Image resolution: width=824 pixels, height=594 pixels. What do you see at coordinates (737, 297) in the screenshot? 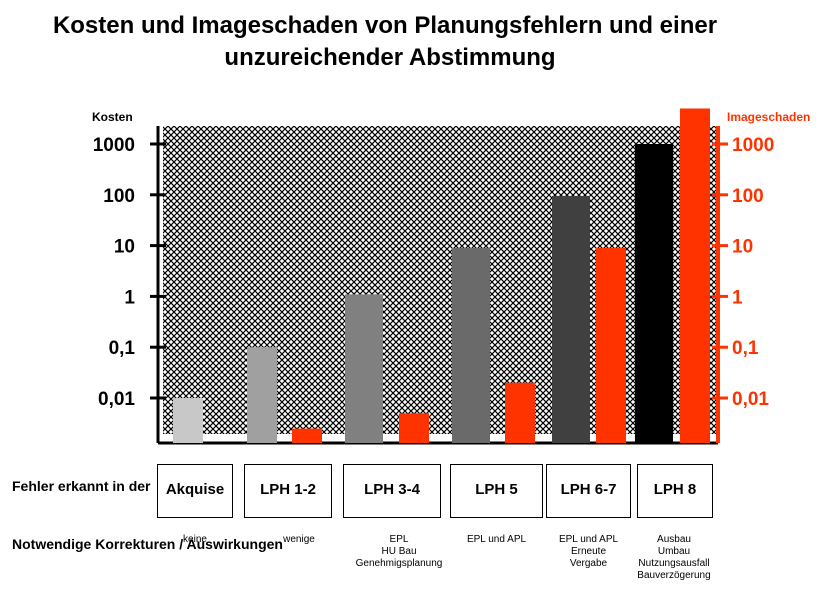
I see `right-tick-label: 1` at bounding box center [737, 297].